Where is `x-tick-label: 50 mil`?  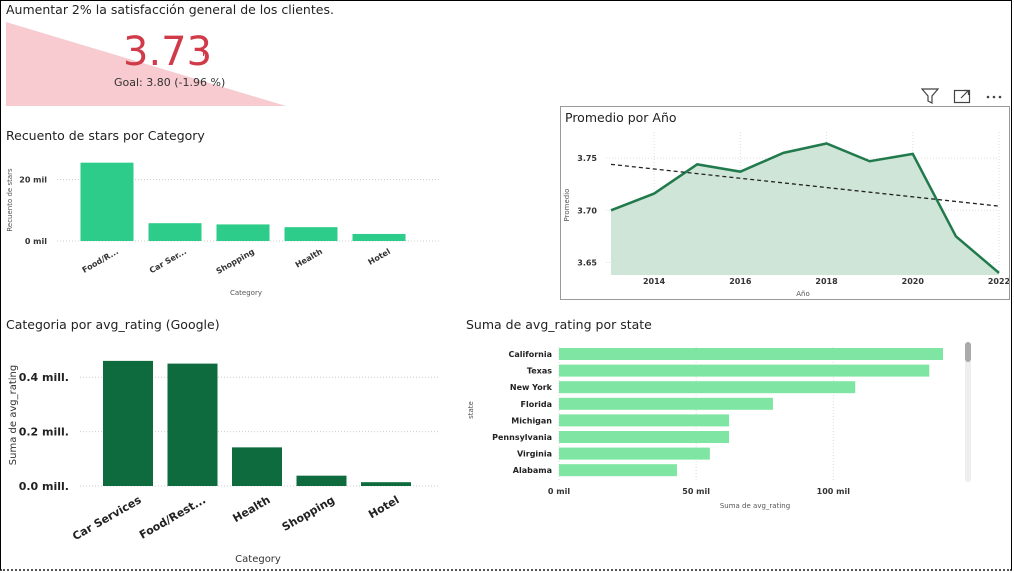 x-tick-label: 50 mil is located at coordinates (696, 491).